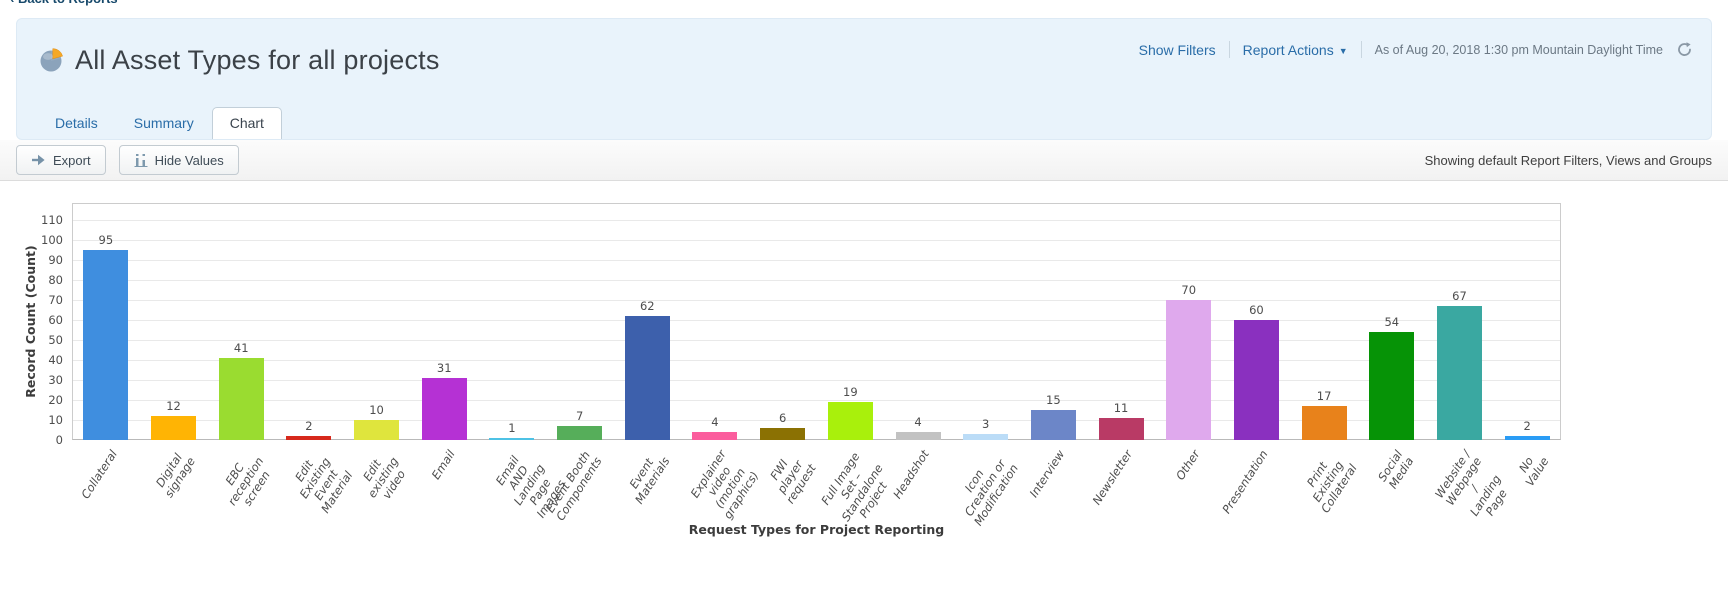  Describe the element at coordinates (1684, 49) in the screenshot. I see `refresh-icon` at that location.